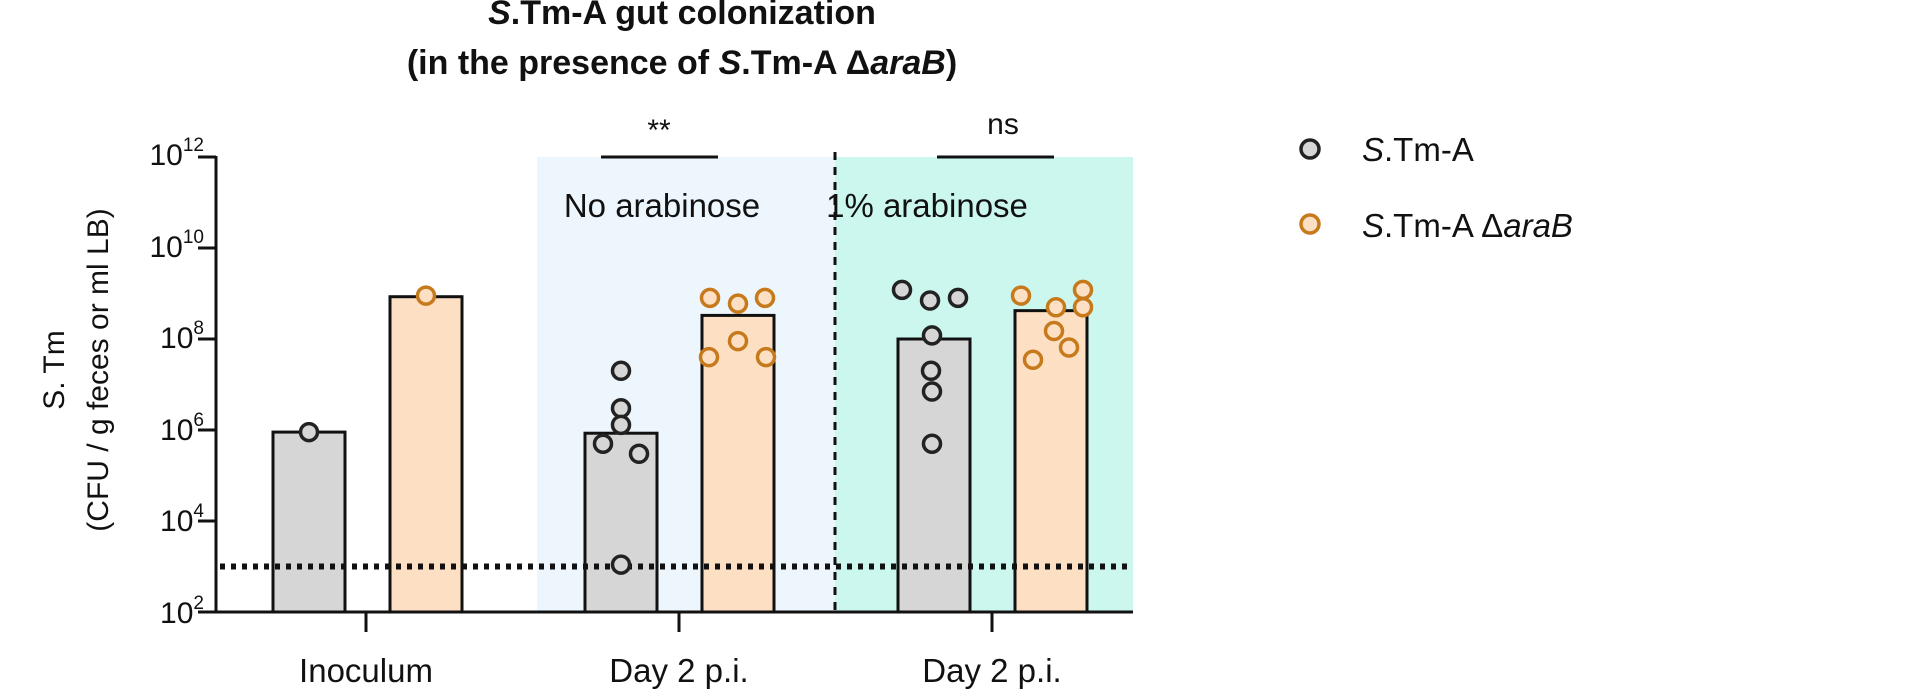 This screenshot has width=1920, height=697. What do you see at coordinates (1467, 225) in the screenshot?
I see `legend-label-stm-a-arab: S.Tm-A ΔaraB` at bounding box center [1467, 225].